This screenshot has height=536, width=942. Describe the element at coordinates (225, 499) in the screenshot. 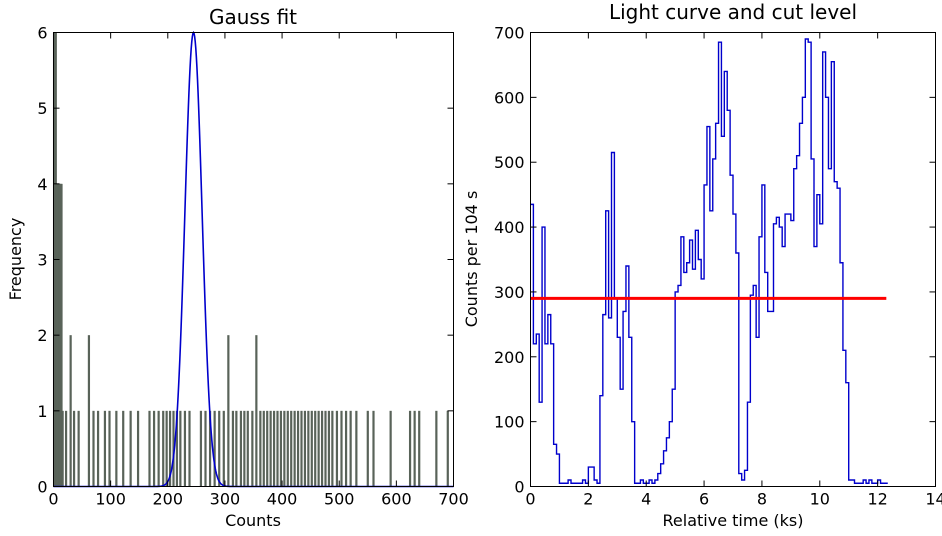

I see `x-tick-label: 300` at that location.